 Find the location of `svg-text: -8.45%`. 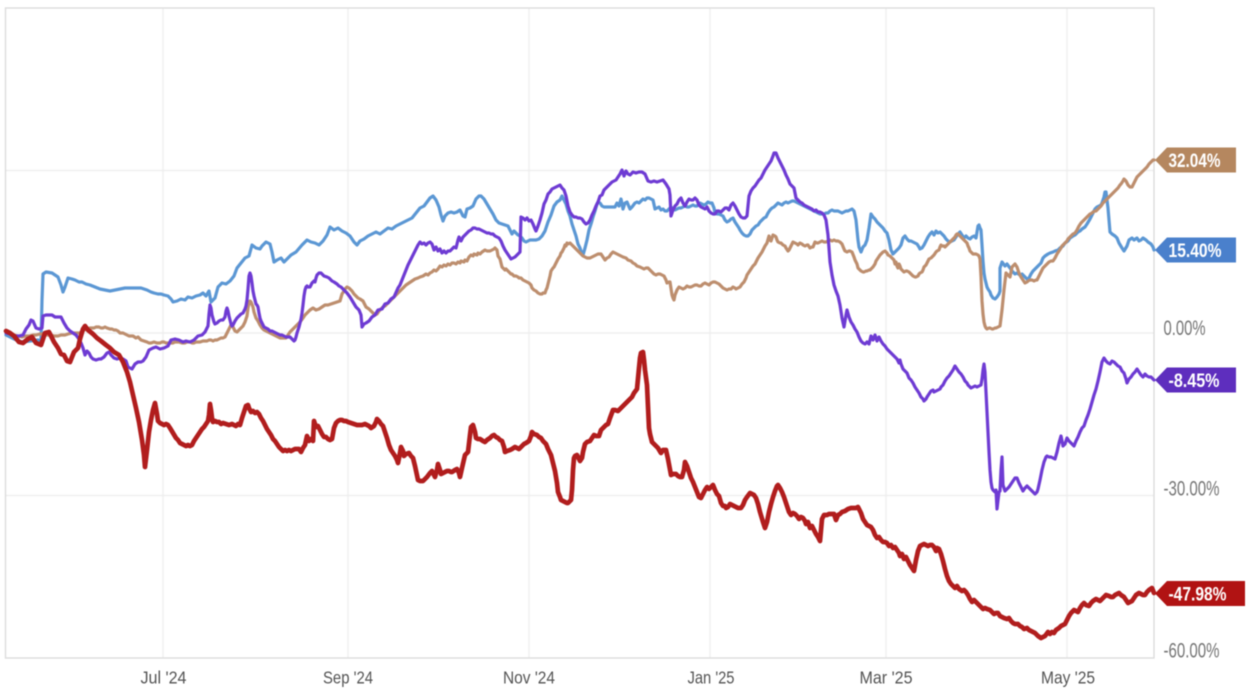

svg-text: -8.45% is located at coordinates (1194, 381).